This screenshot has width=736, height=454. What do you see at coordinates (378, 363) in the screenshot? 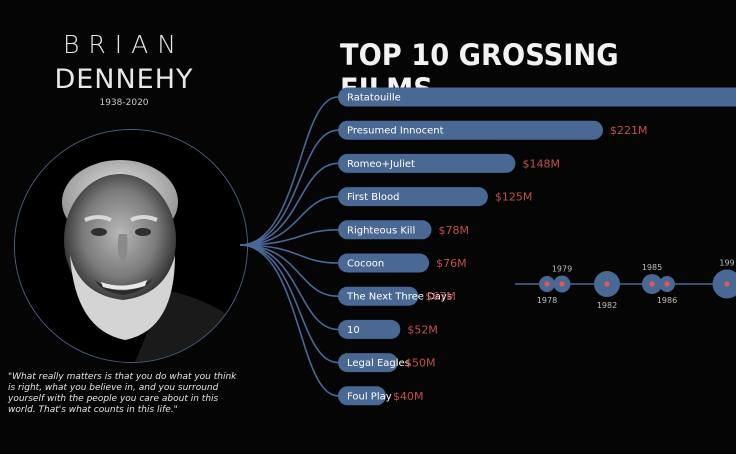
I see `bar-label: Legal Eagles` at bounding box center [378, 363].